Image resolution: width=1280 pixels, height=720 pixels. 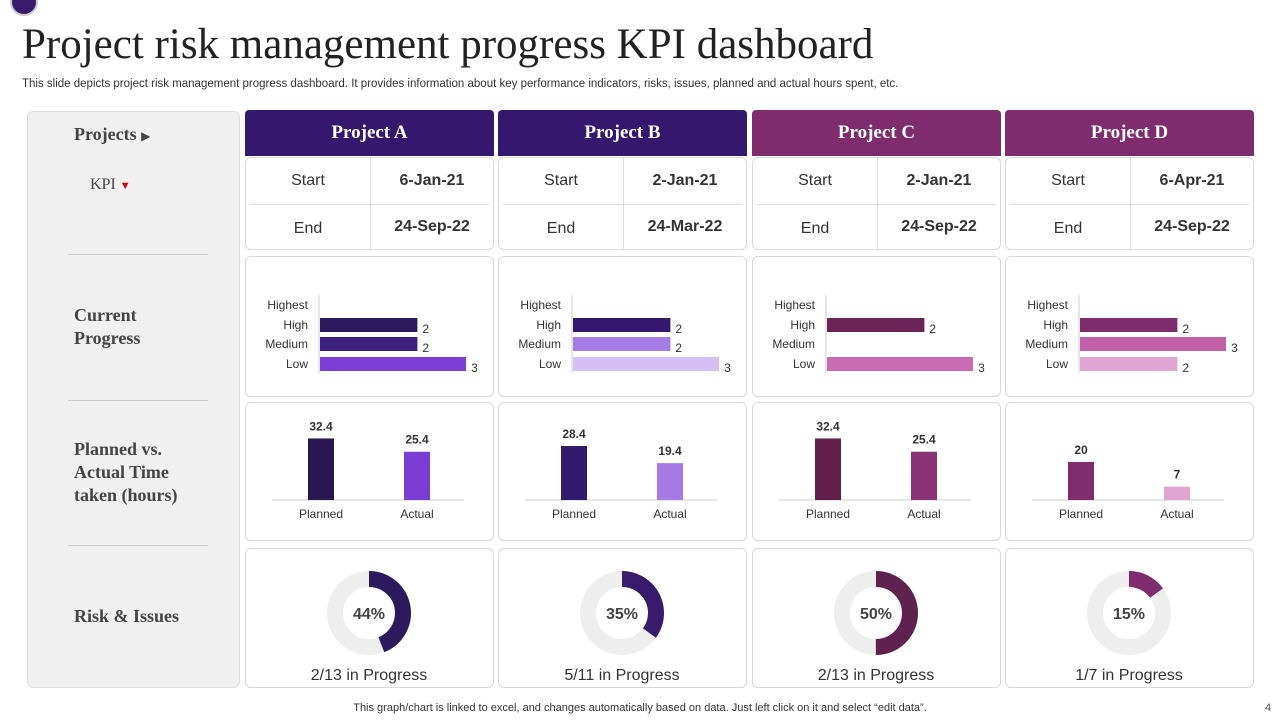 What do you see at coordinates (622, 133) in the screenshot?
I see `project-header: Project B` at bounding box center [622, 133].